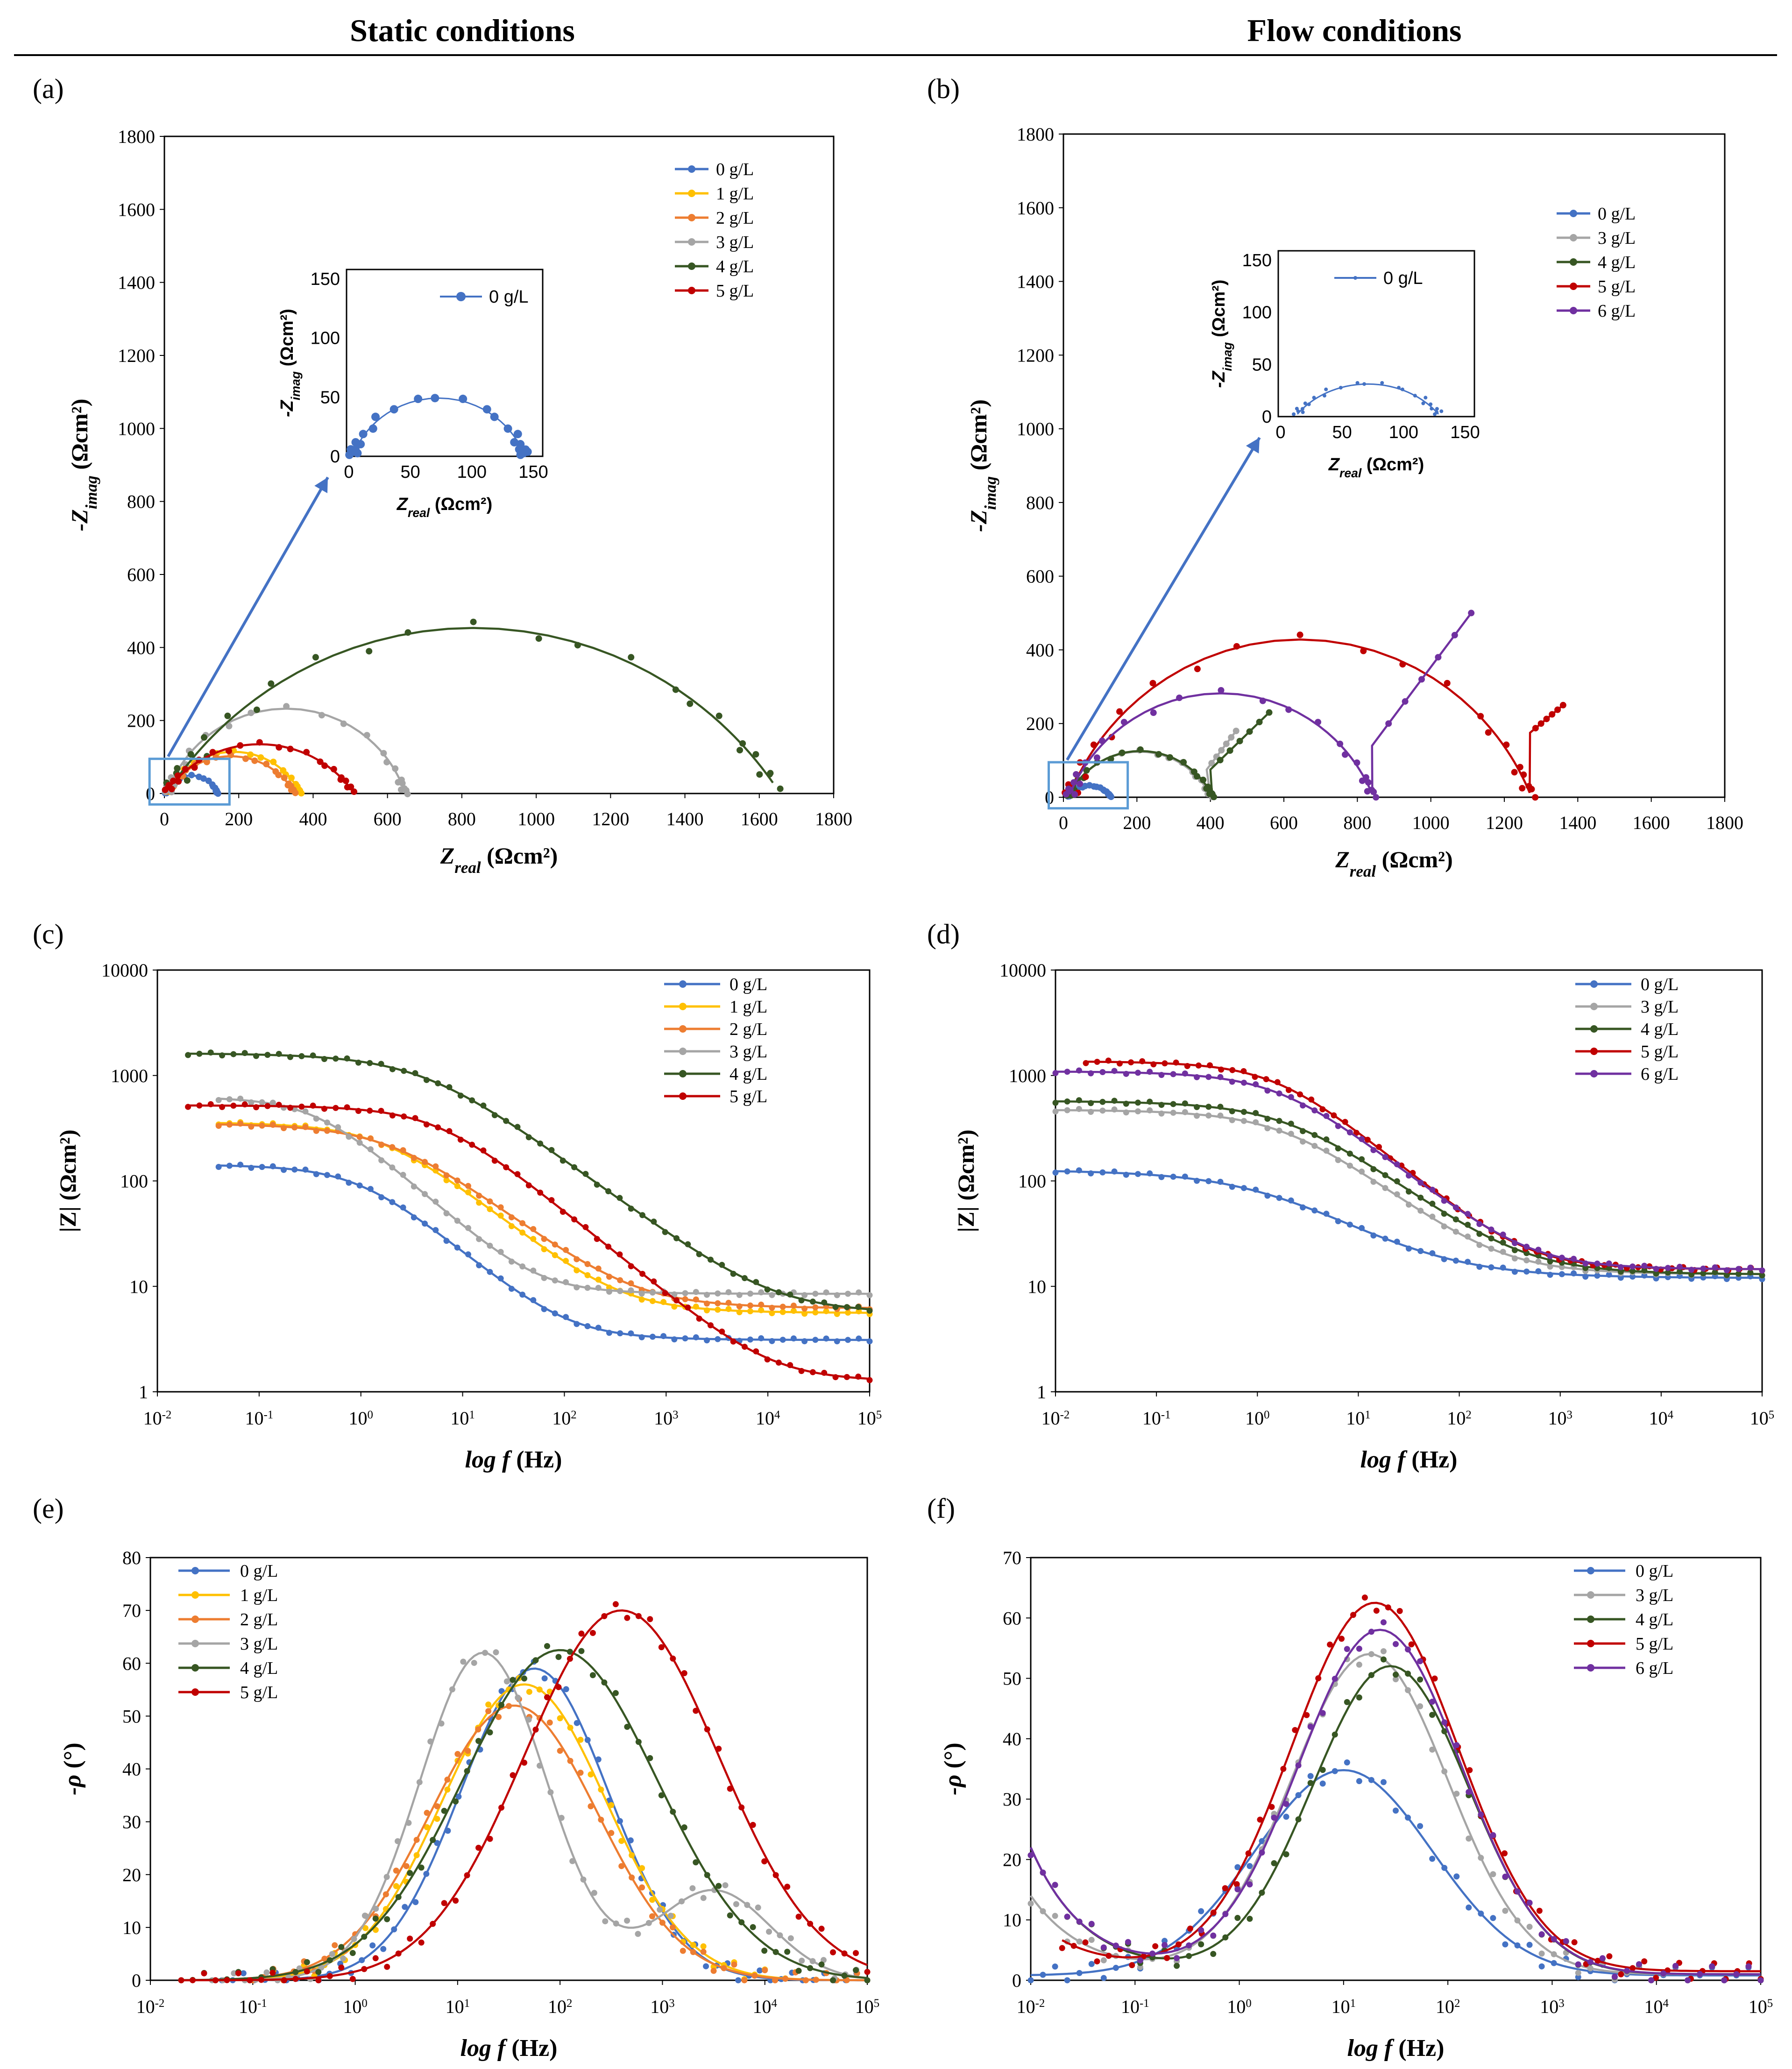 The width and height of the screenshot is (1792, 2069). Describe the element at coordinates (1395, 1820) in the screenshot. I see `series-line-4gL` at that location.